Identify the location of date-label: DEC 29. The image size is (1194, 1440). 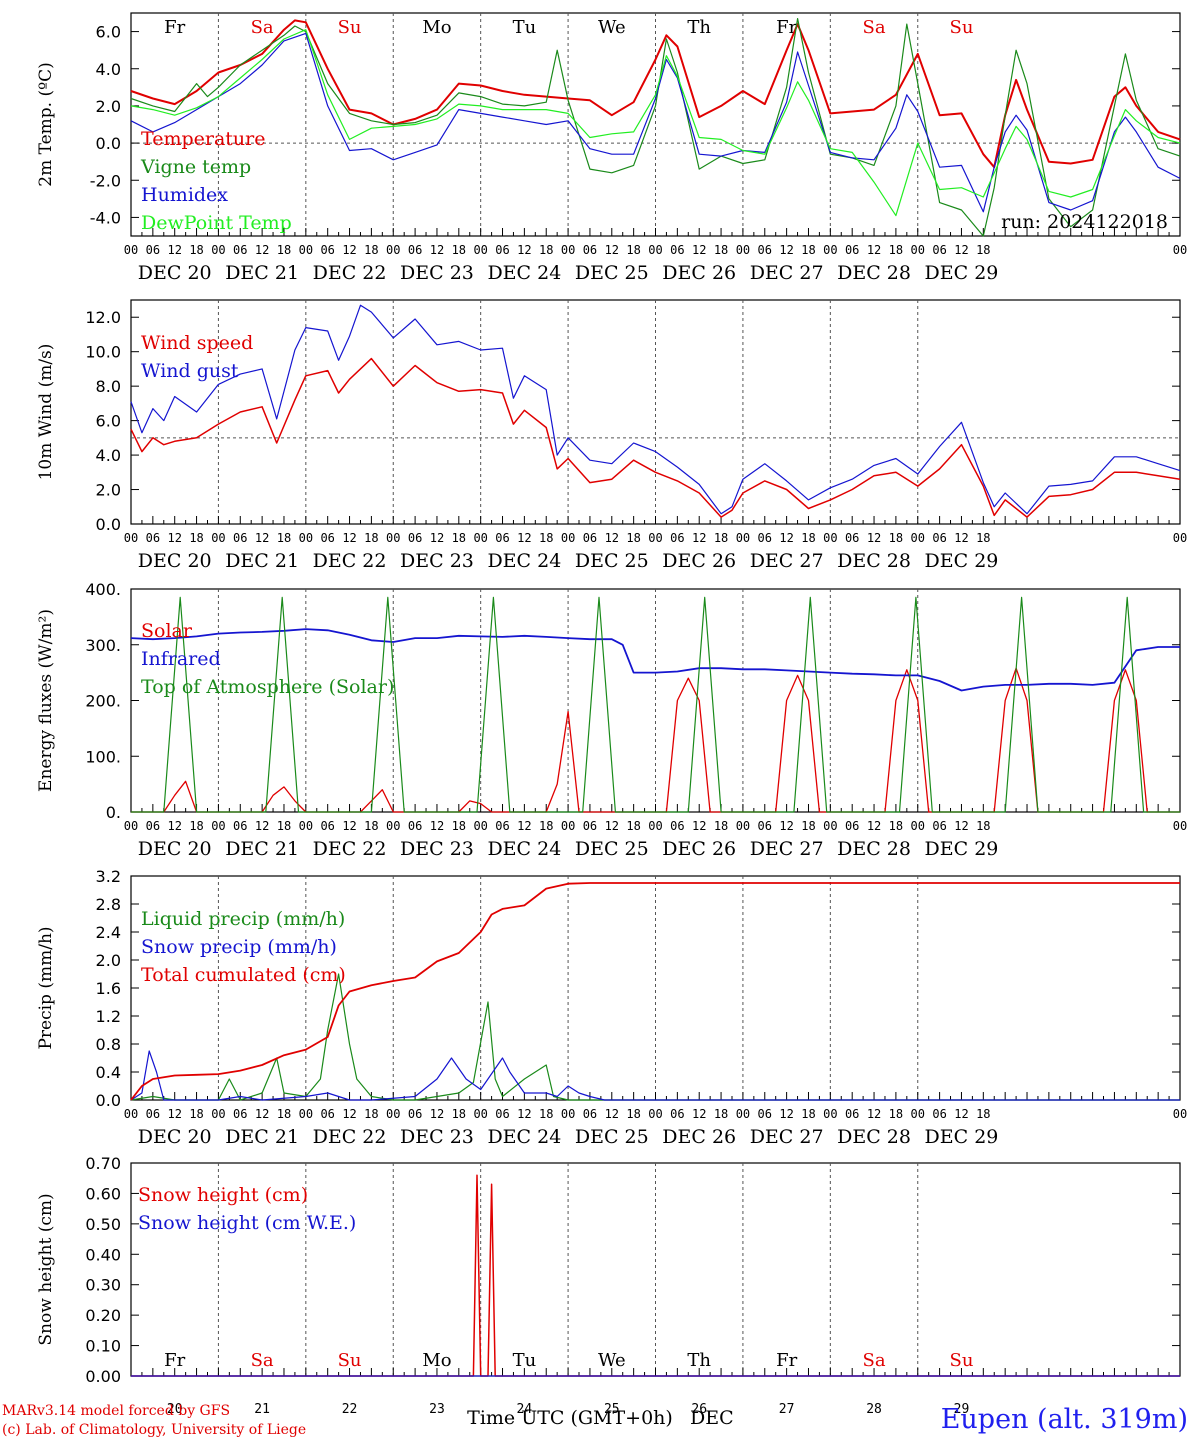
(962, 561).